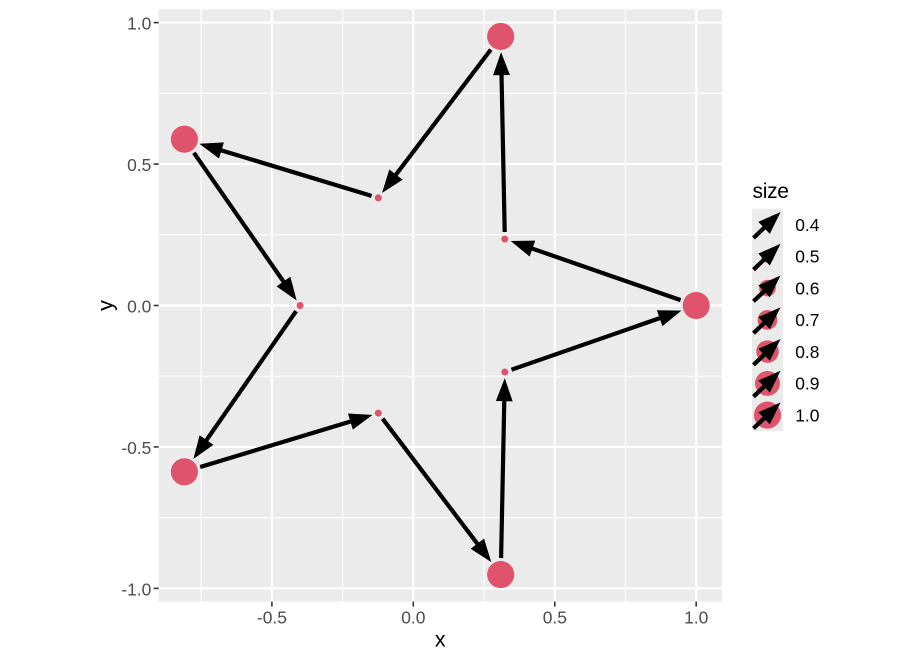 Image resolution: width=924 pixels, height=660 pixels. Describe the element at coordinates (771, 191) in the screenshot. I see `svg-text: size` at that location.